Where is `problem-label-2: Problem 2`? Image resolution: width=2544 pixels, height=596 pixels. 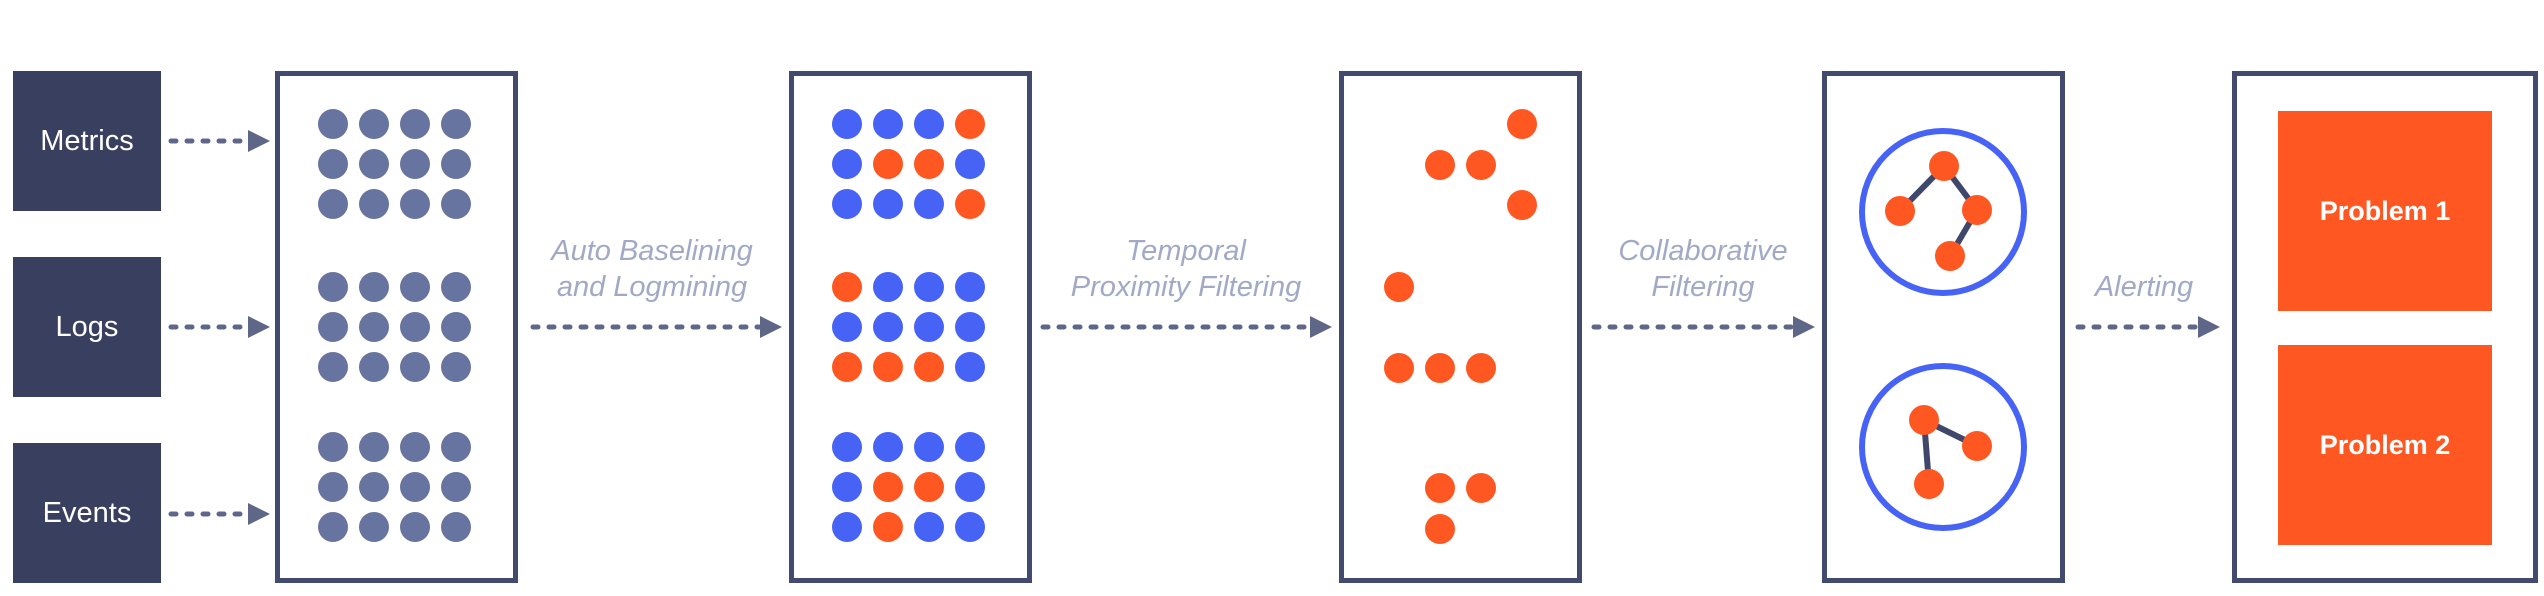
problem-label-2: Problem 2 is located at coordinates (2385, 444).